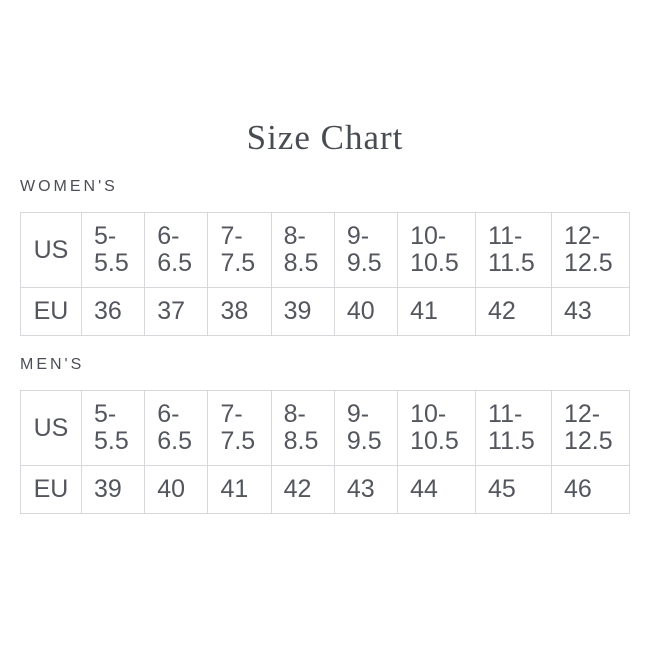 The width and height of the screenshot is (650, 650). I want to click on size-cell: 37, so click(176, 311).